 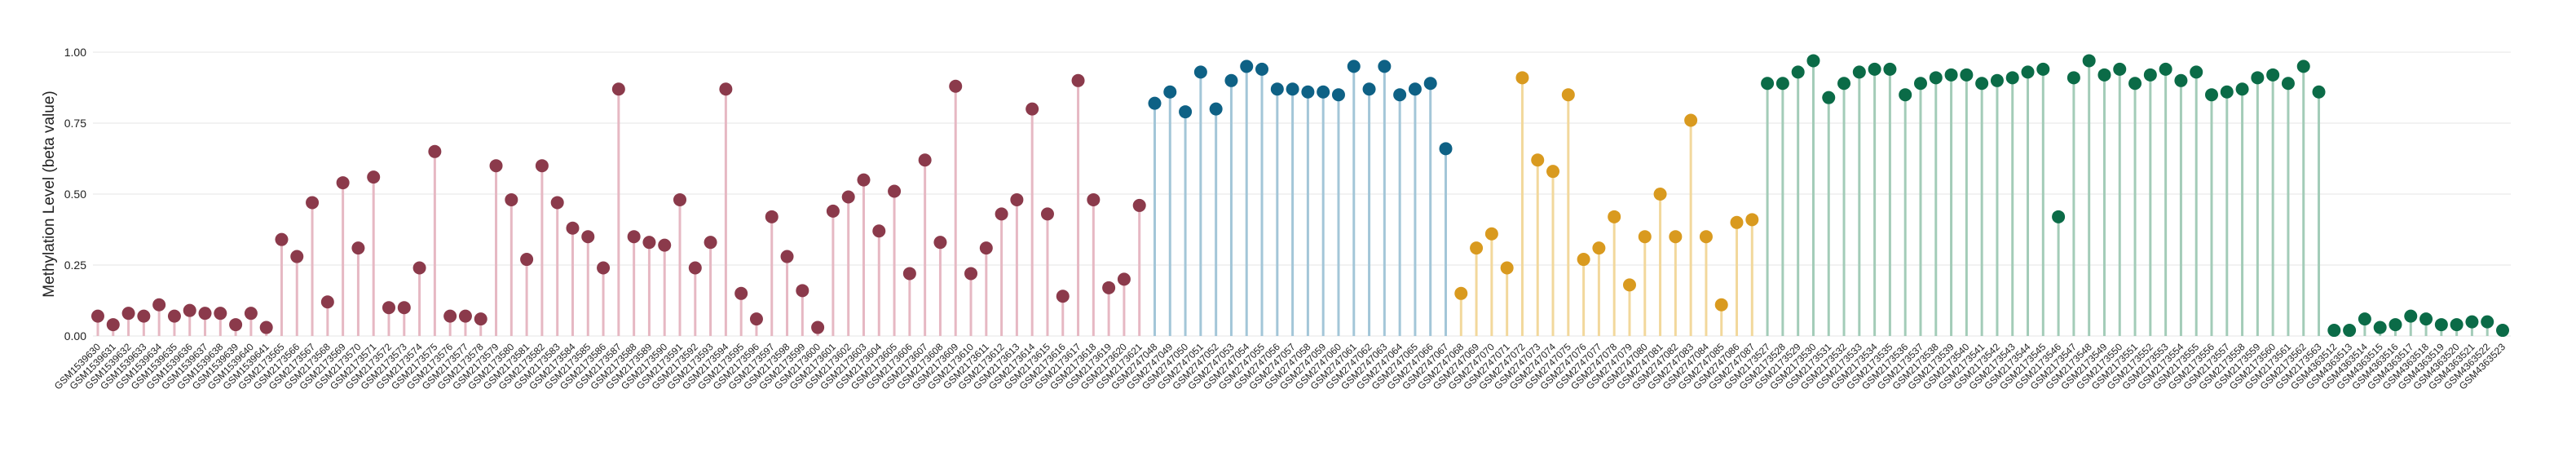 I want to click on y-axis-label: Methylation Level (beta value), so click(x=49, y=194).